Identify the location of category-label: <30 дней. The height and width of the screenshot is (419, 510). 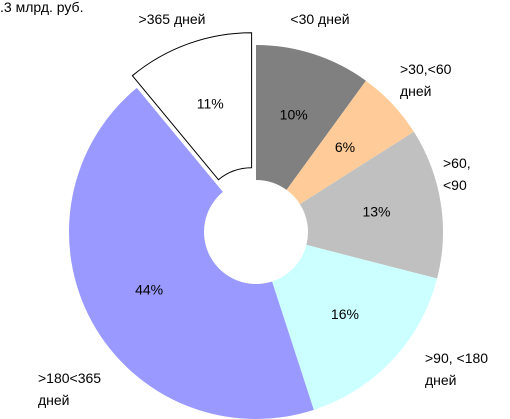
(320, 19).